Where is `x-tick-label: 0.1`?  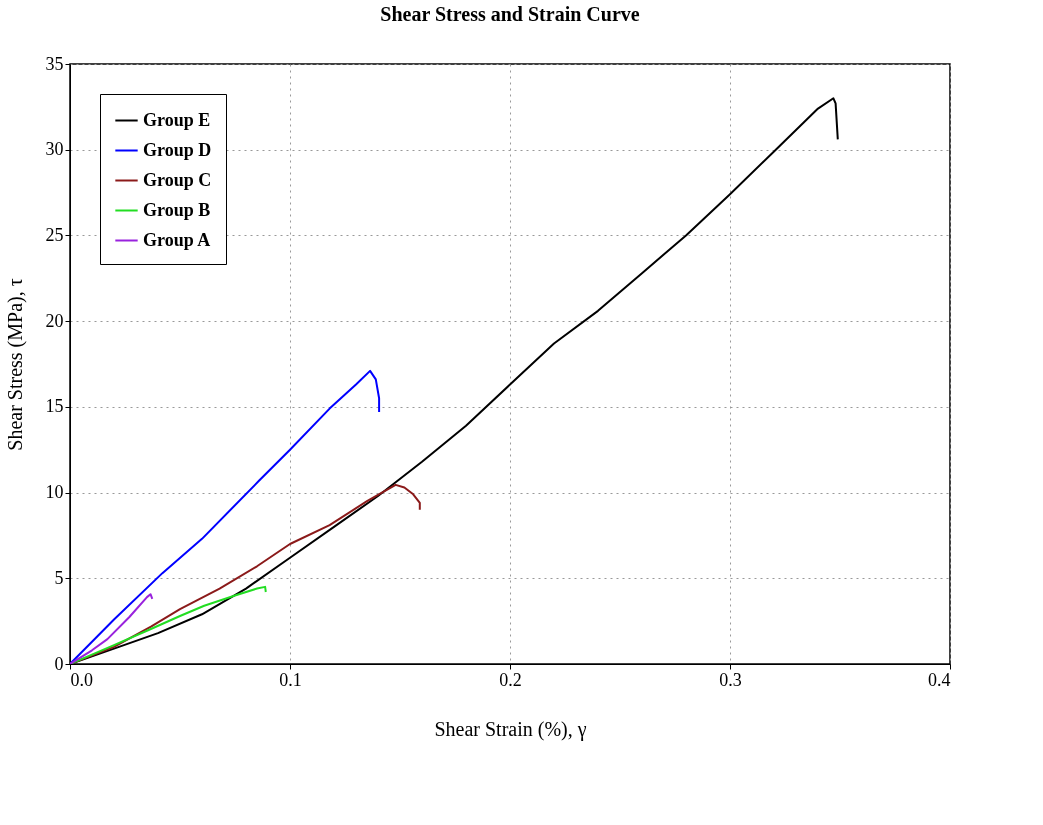 x-tick-label: 0.1 is located at coordinates (290, 679).